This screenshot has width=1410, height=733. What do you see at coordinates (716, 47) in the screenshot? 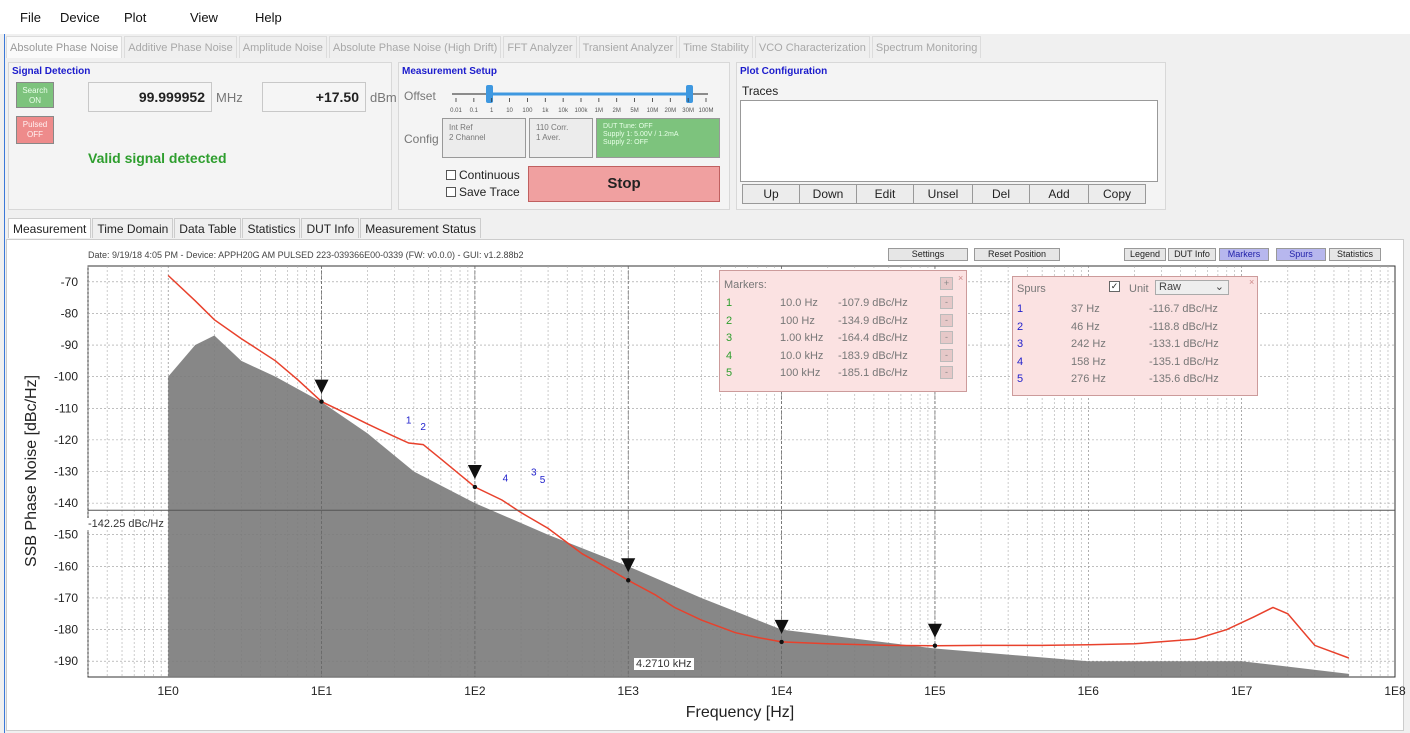
I see `tab-time-stability: Time Stability` at bounding box center [716, 47].